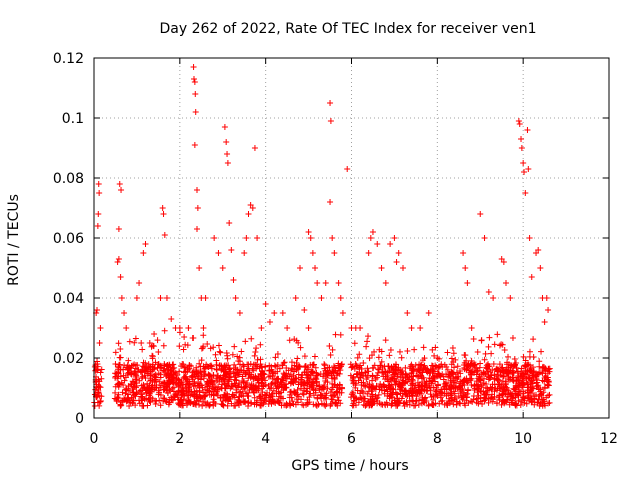 This screenshot has width=640, height=480. I want to click on y-tick-label: 0.08, so click(68, 179).